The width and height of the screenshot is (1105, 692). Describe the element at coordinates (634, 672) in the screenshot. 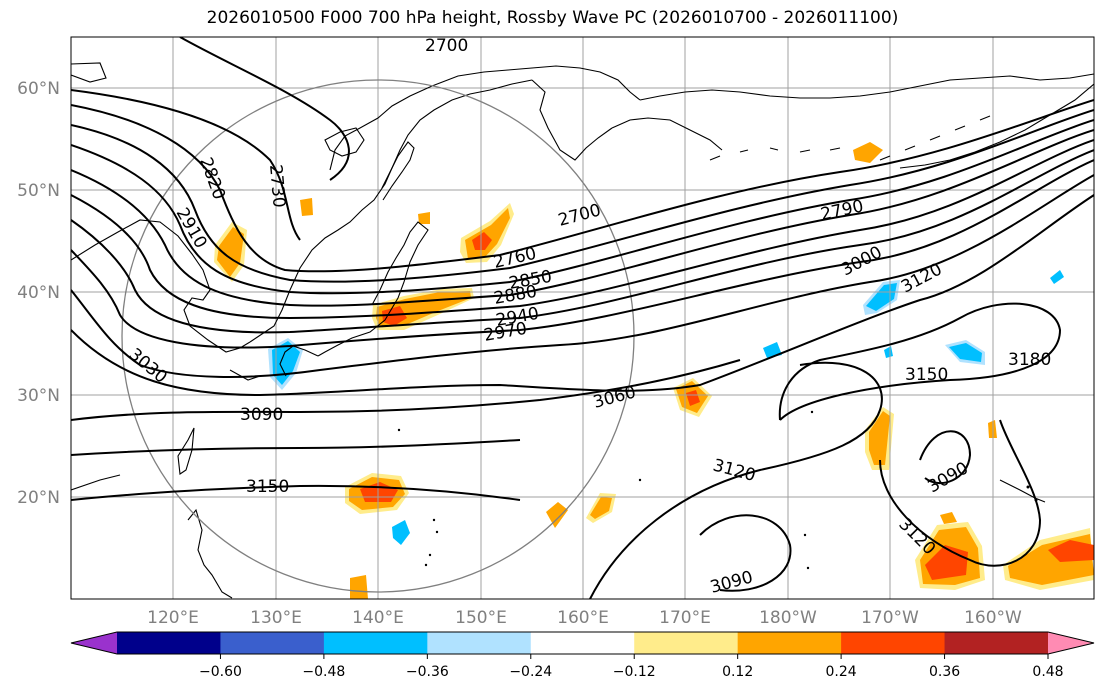

I see `colorbar-tick-label: −0.12` at that location.